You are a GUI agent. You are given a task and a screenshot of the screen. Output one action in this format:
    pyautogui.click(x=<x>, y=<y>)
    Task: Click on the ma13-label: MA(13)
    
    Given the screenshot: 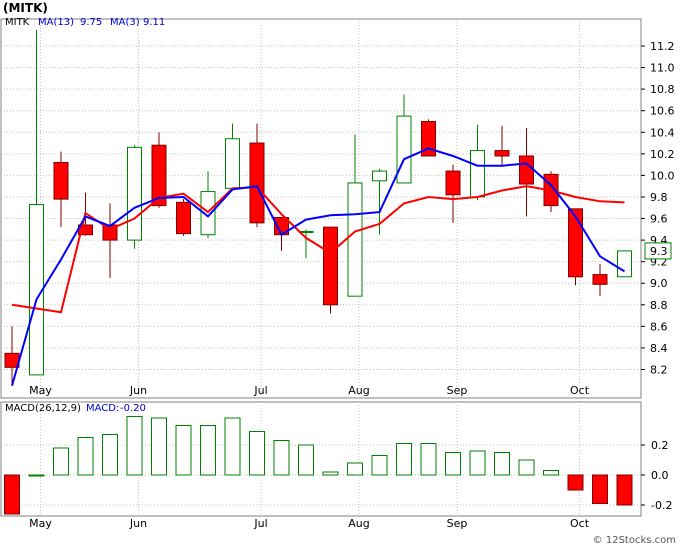 What is the action you would take?
    pyautogui.click(x=56, y=22)
    